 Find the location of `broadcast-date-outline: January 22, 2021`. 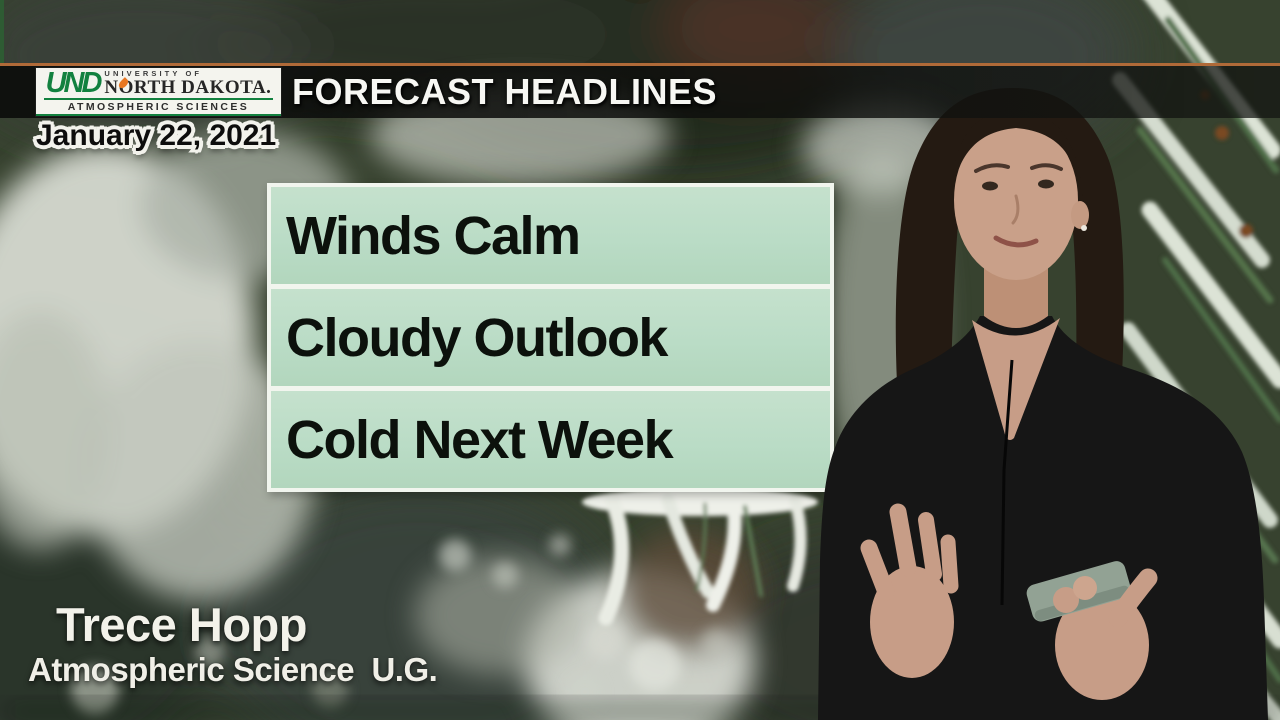

broadcast-date-outline: January 22, 2021 is located at coordinates (156, 135).